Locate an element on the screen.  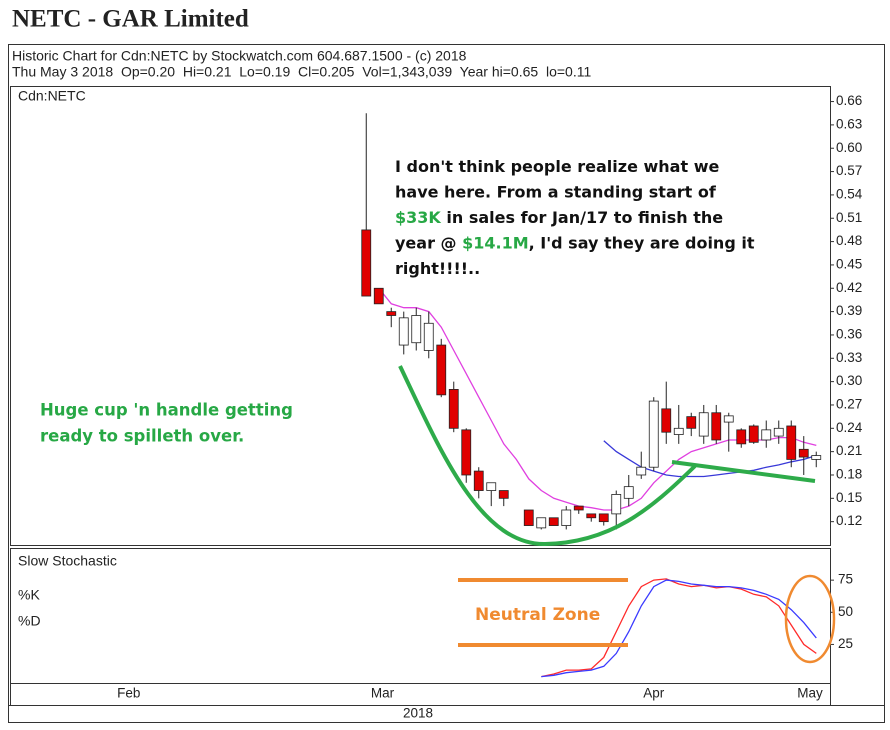
y-tick-label: 0.24 is located at coordinates (849, 427).